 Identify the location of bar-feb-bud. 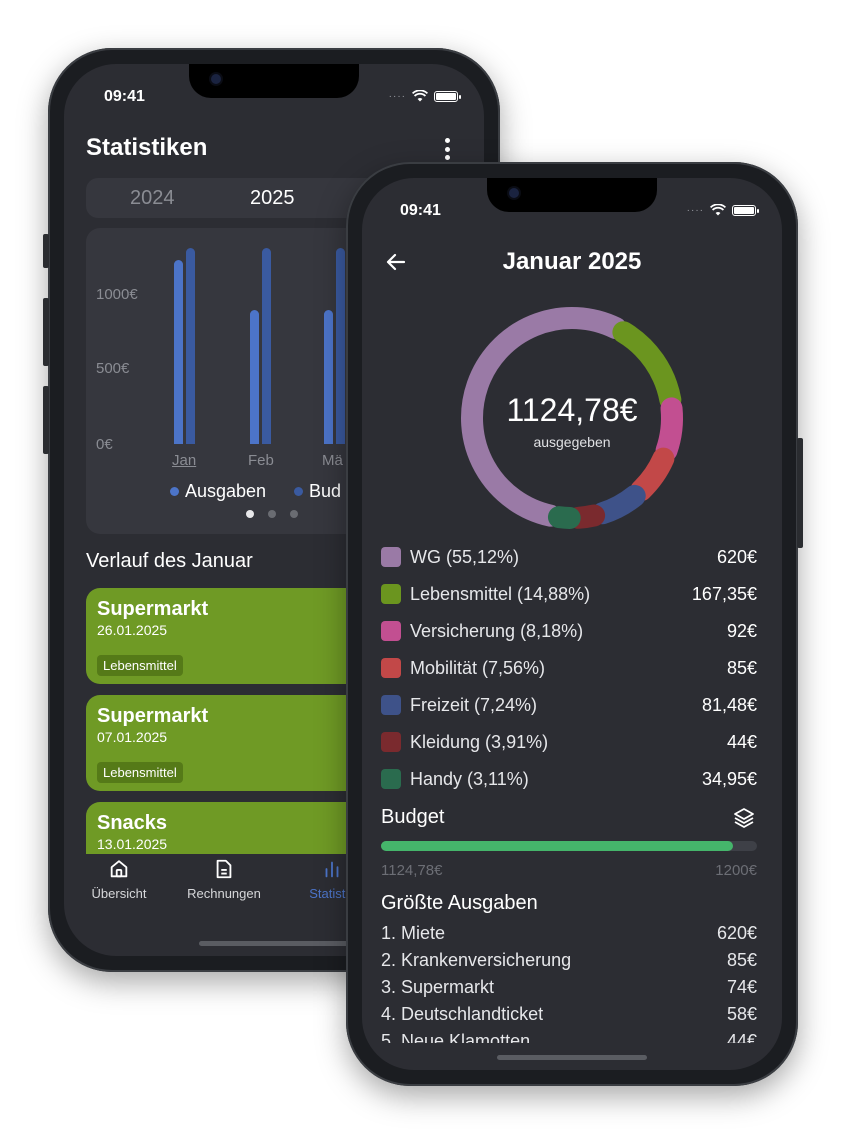
(266, 346).